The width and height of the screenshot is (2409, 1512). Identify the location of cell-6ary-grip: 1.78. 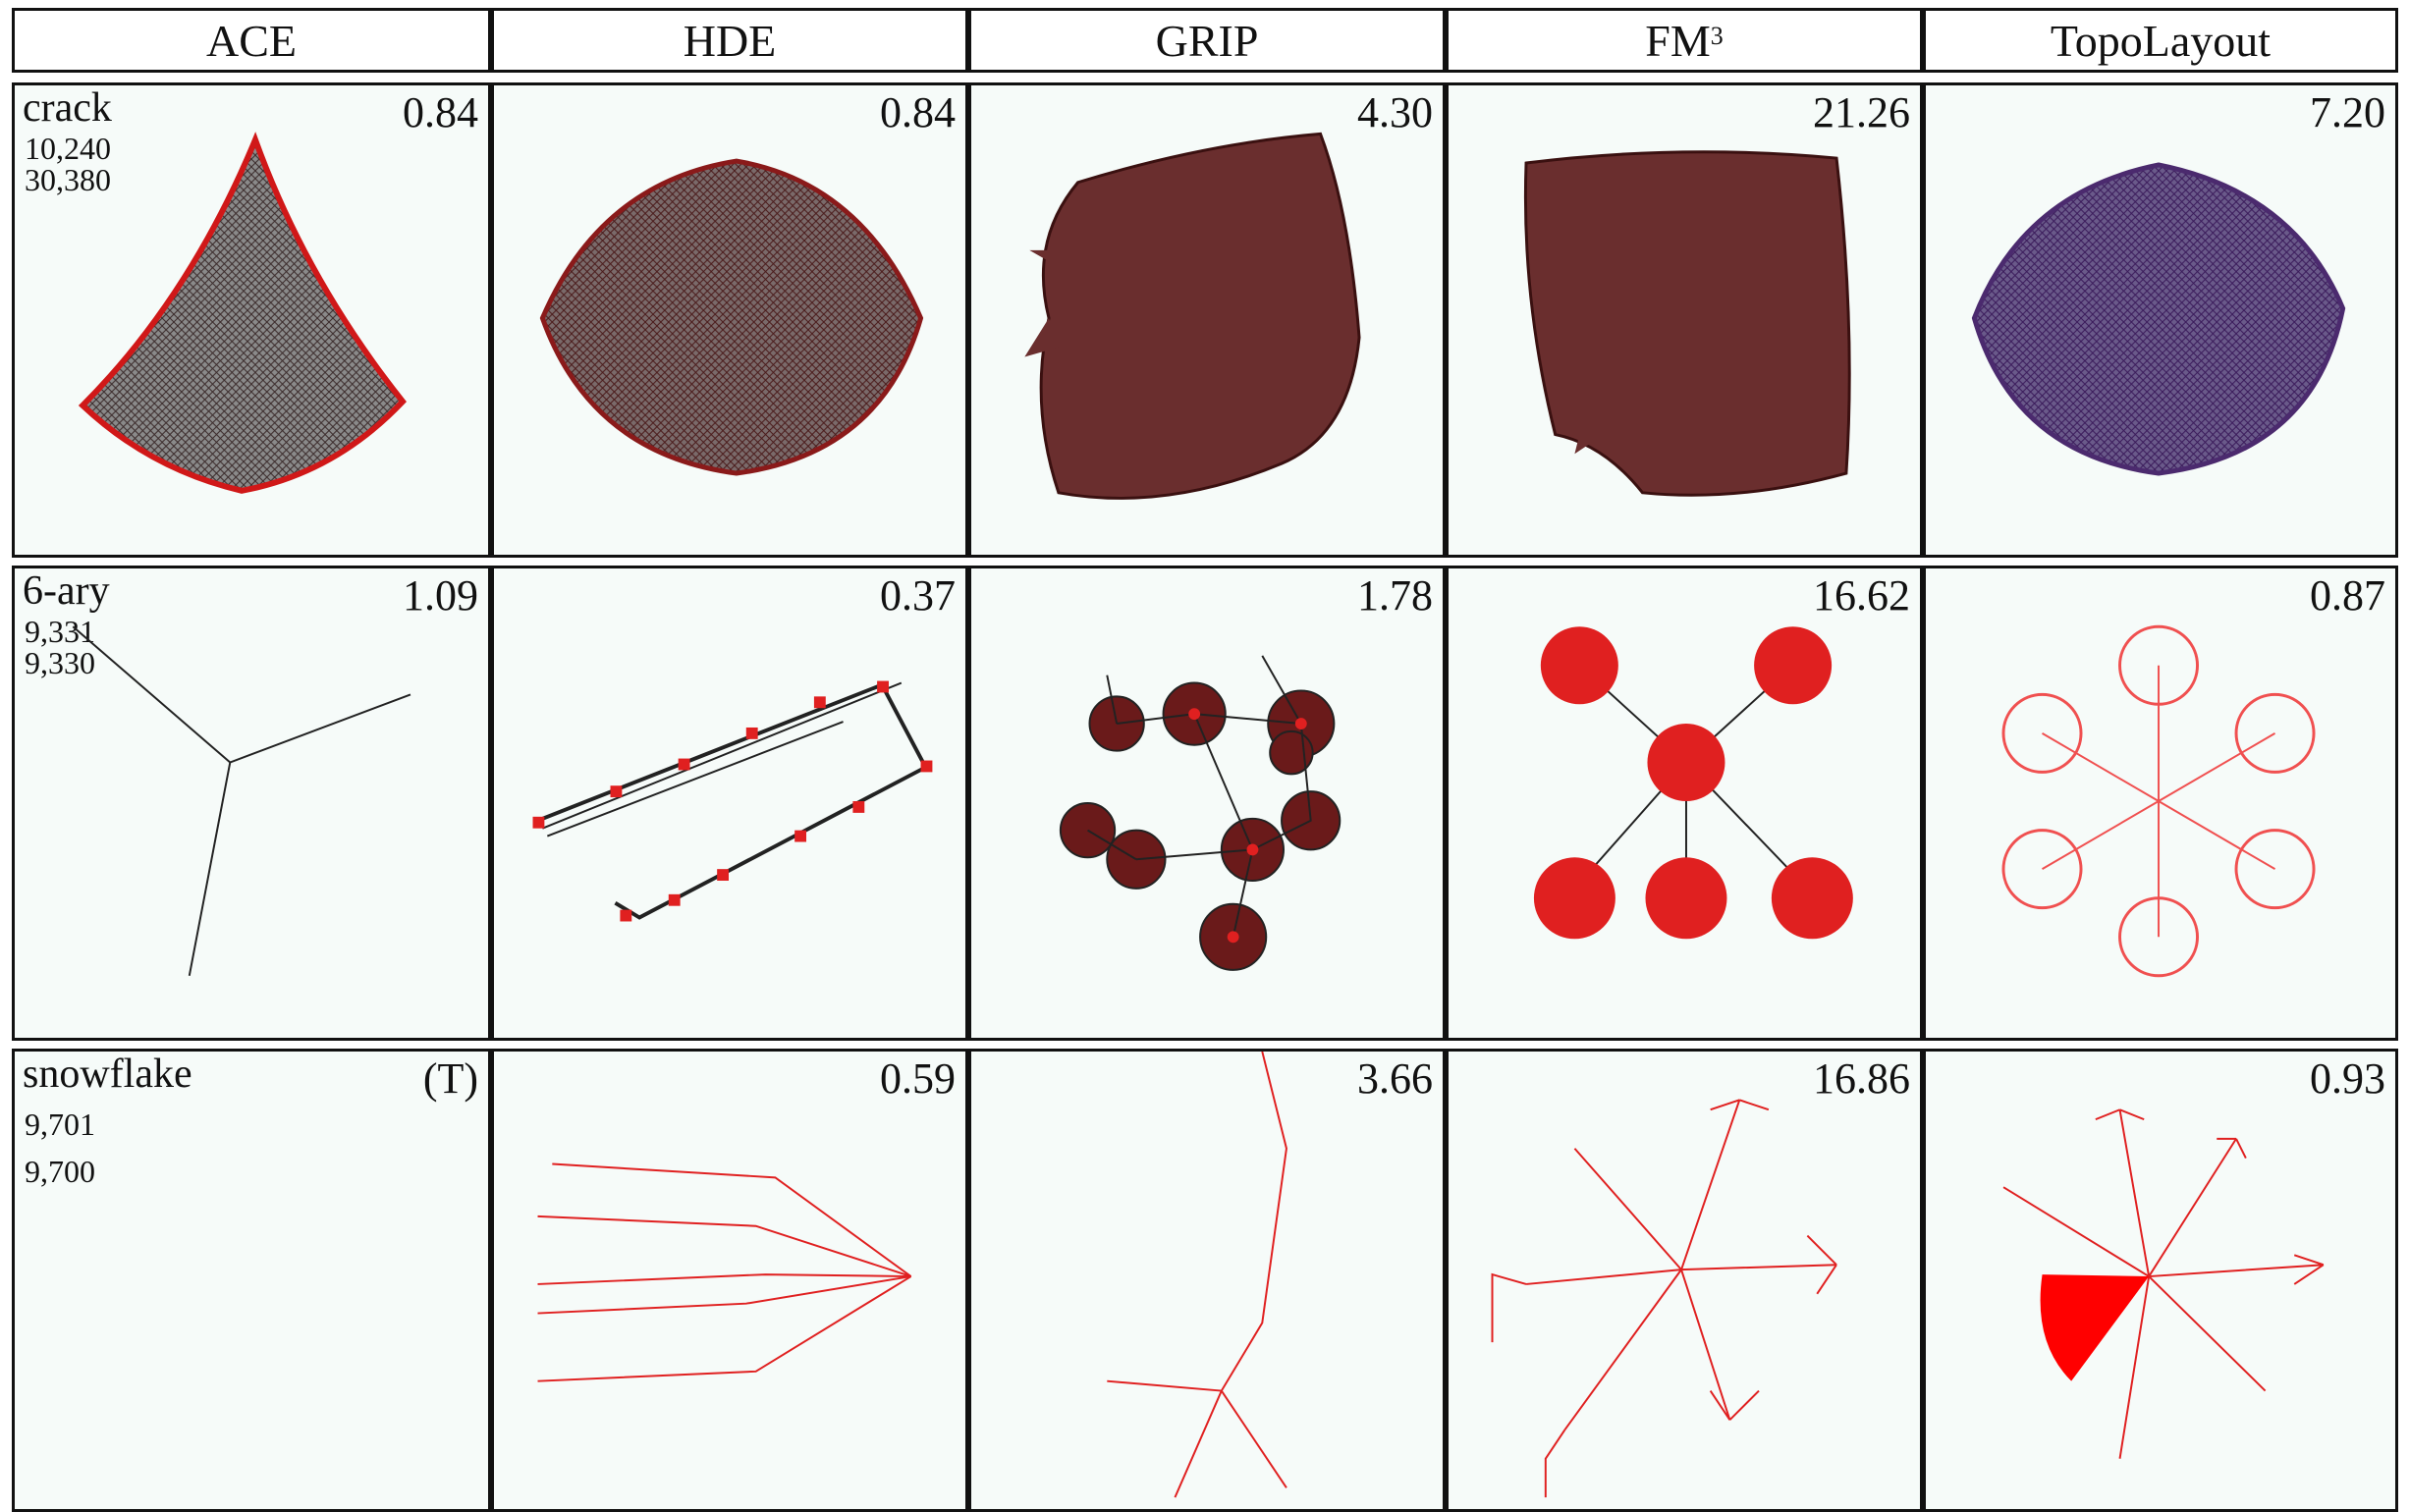
(1207, 803).